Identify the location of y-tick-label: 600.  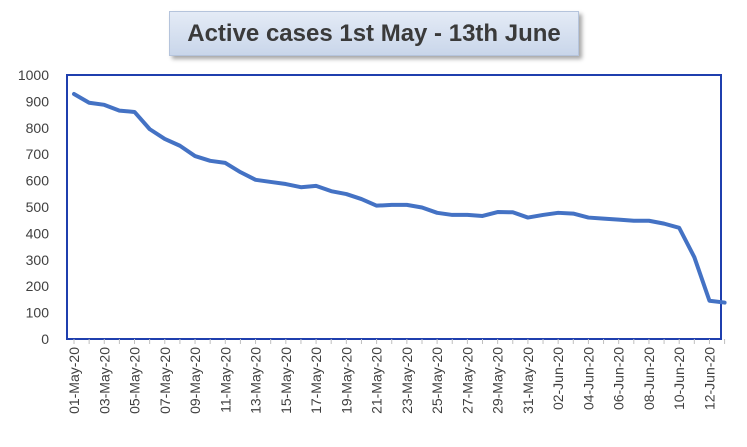
(38, 181).